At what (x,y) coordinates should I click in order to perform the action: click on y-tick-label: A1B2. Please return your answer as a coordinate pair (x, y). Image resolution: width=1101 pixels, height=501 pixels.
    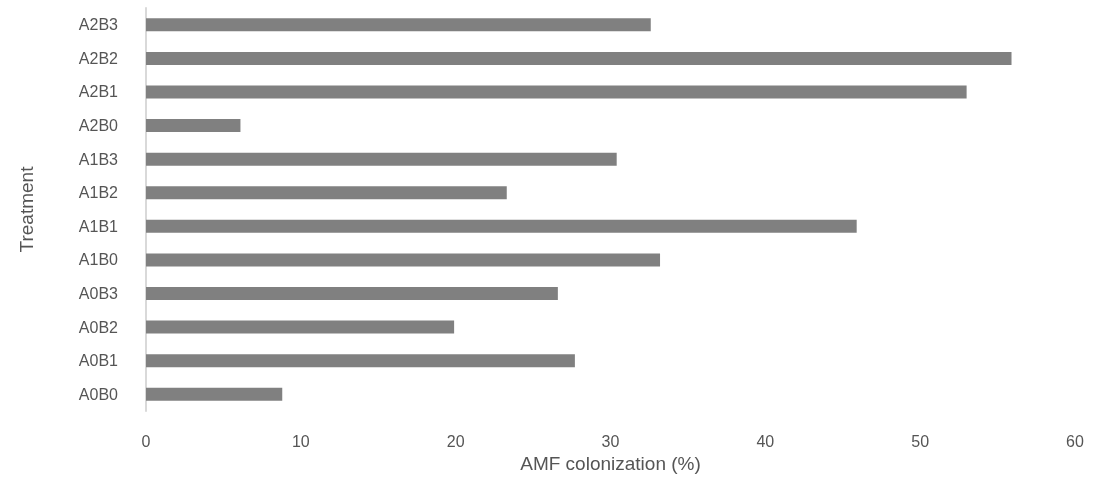
    Looking at the image, I should click on (98, 193).